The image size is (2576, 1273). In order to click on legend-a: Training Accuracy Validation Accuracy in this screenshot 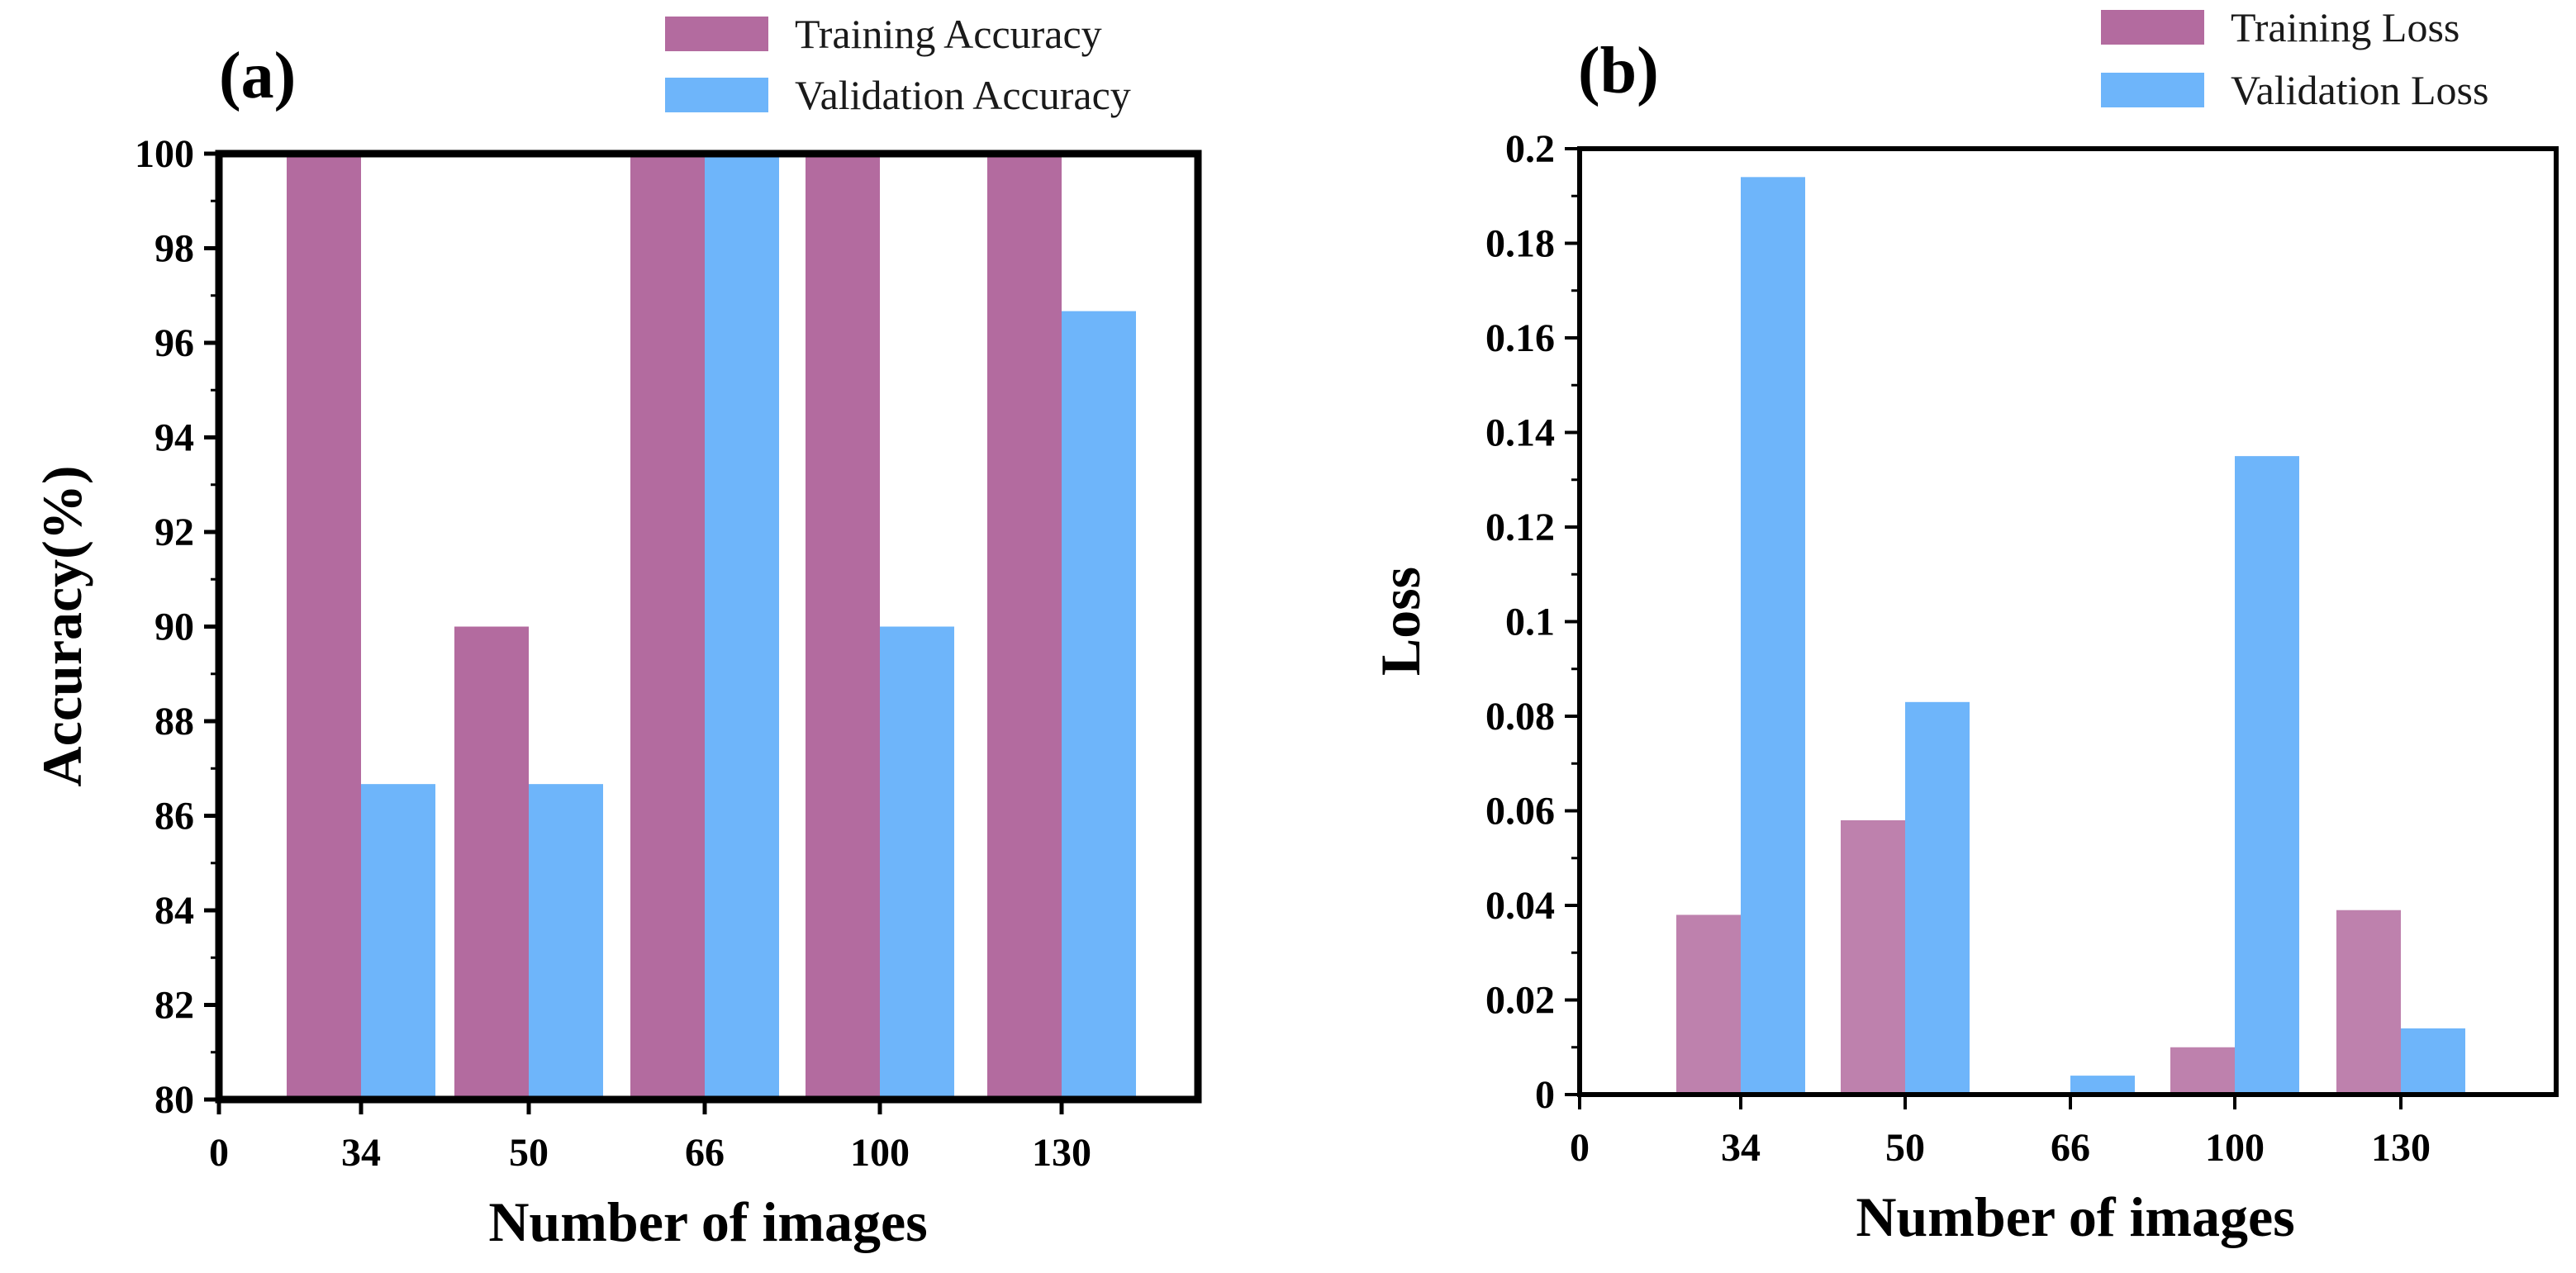, I will do `click(898, 64)`.